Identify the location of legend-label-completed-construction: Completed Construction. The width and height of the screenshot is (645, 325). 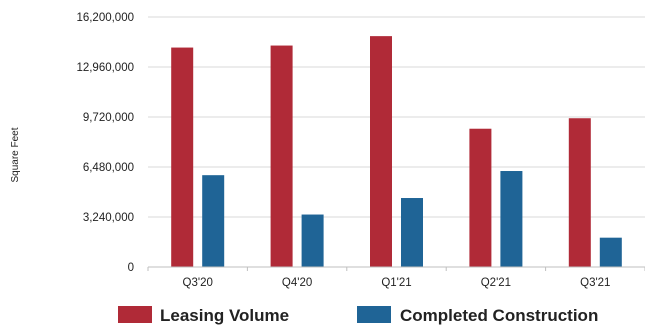
(499, 315).